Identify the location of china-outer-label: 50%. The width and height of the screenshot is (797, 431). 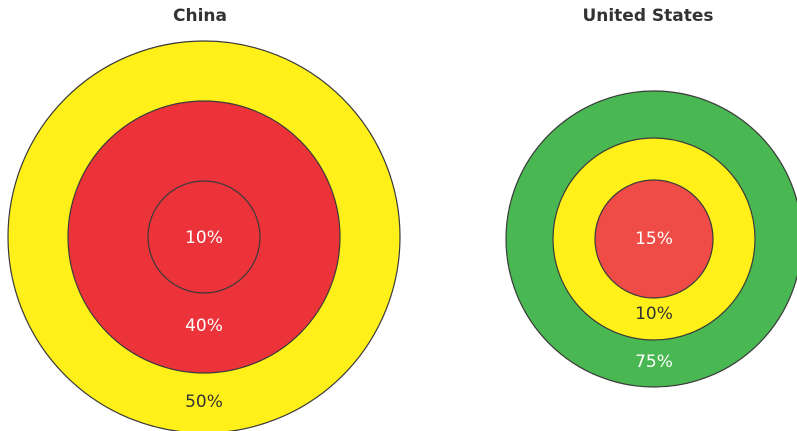
(204, 402).